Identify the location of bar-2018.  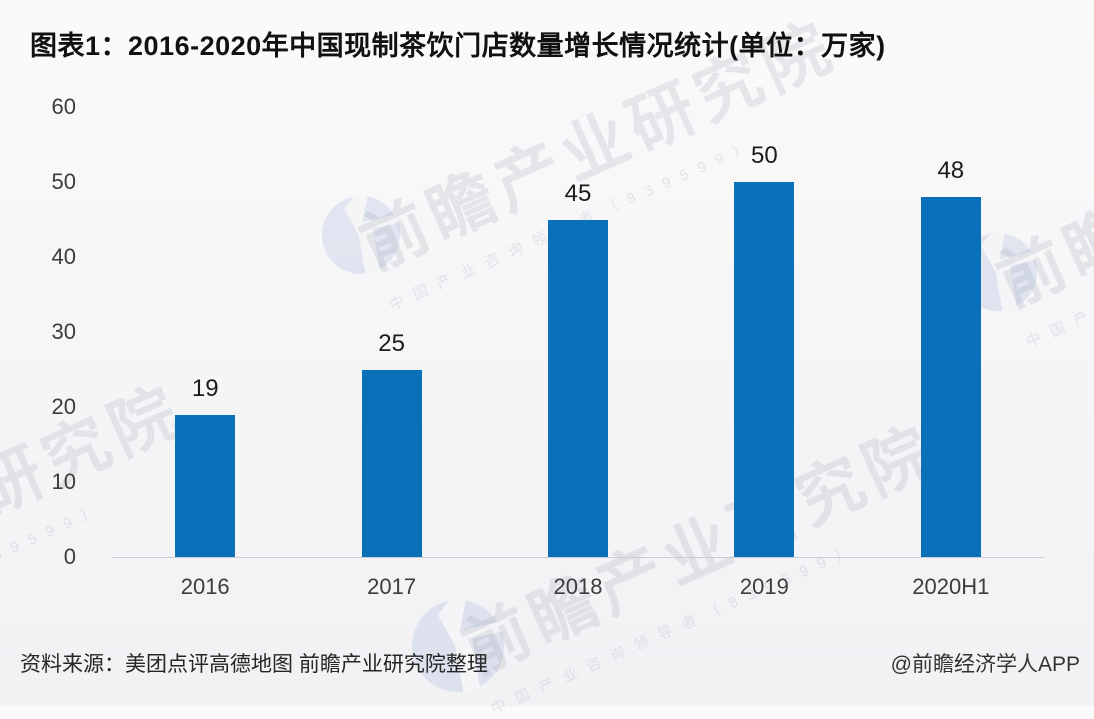
(577, 388).